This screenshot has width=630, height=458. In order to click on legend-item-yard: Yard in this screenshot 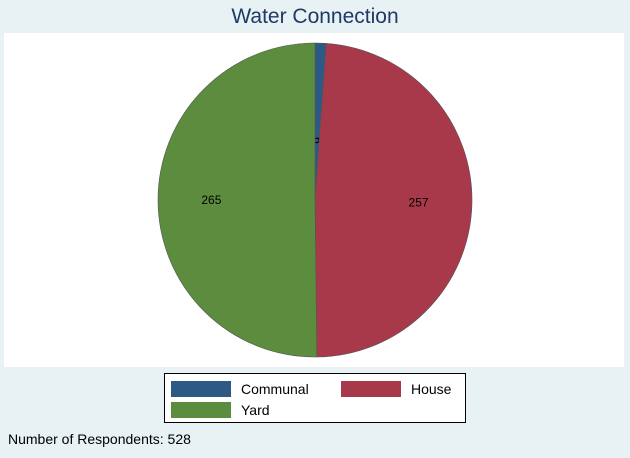, I will do `click(220, 410)`.